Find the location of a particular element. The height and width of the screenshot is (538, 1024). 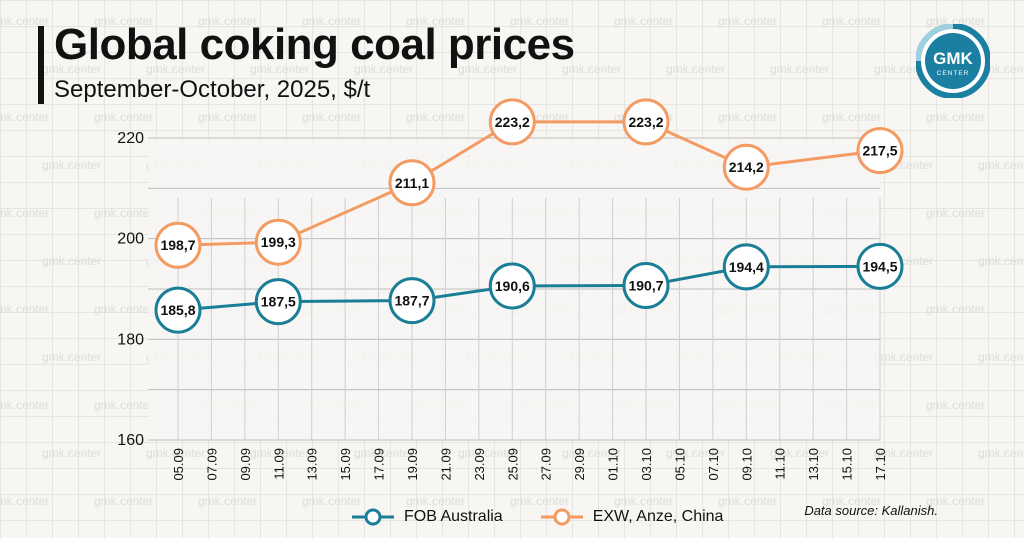

data-label: 194,5 is located at coordinates (879, 266).